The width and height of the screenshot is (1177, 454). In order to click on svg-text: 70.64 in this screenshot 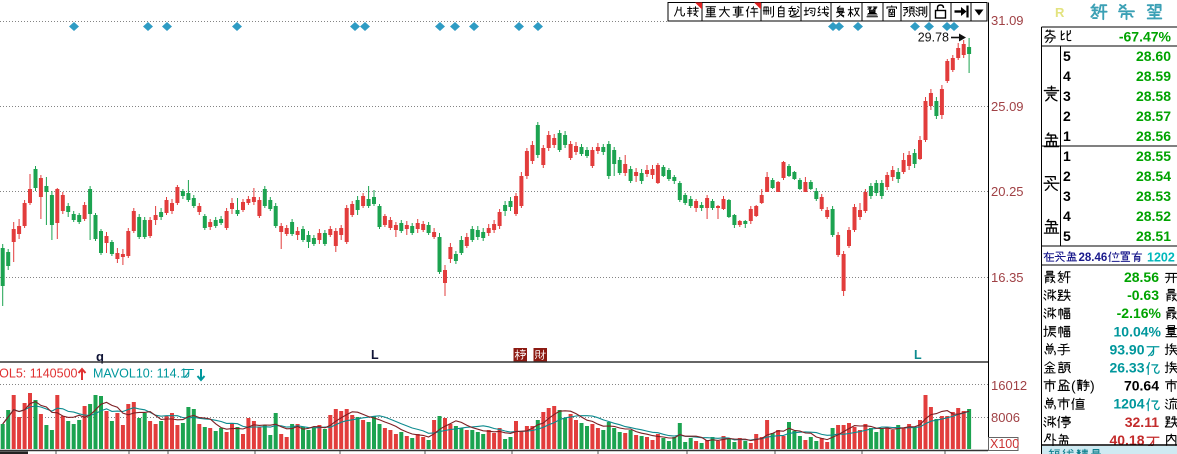, I will do `click(1141, 386)`.